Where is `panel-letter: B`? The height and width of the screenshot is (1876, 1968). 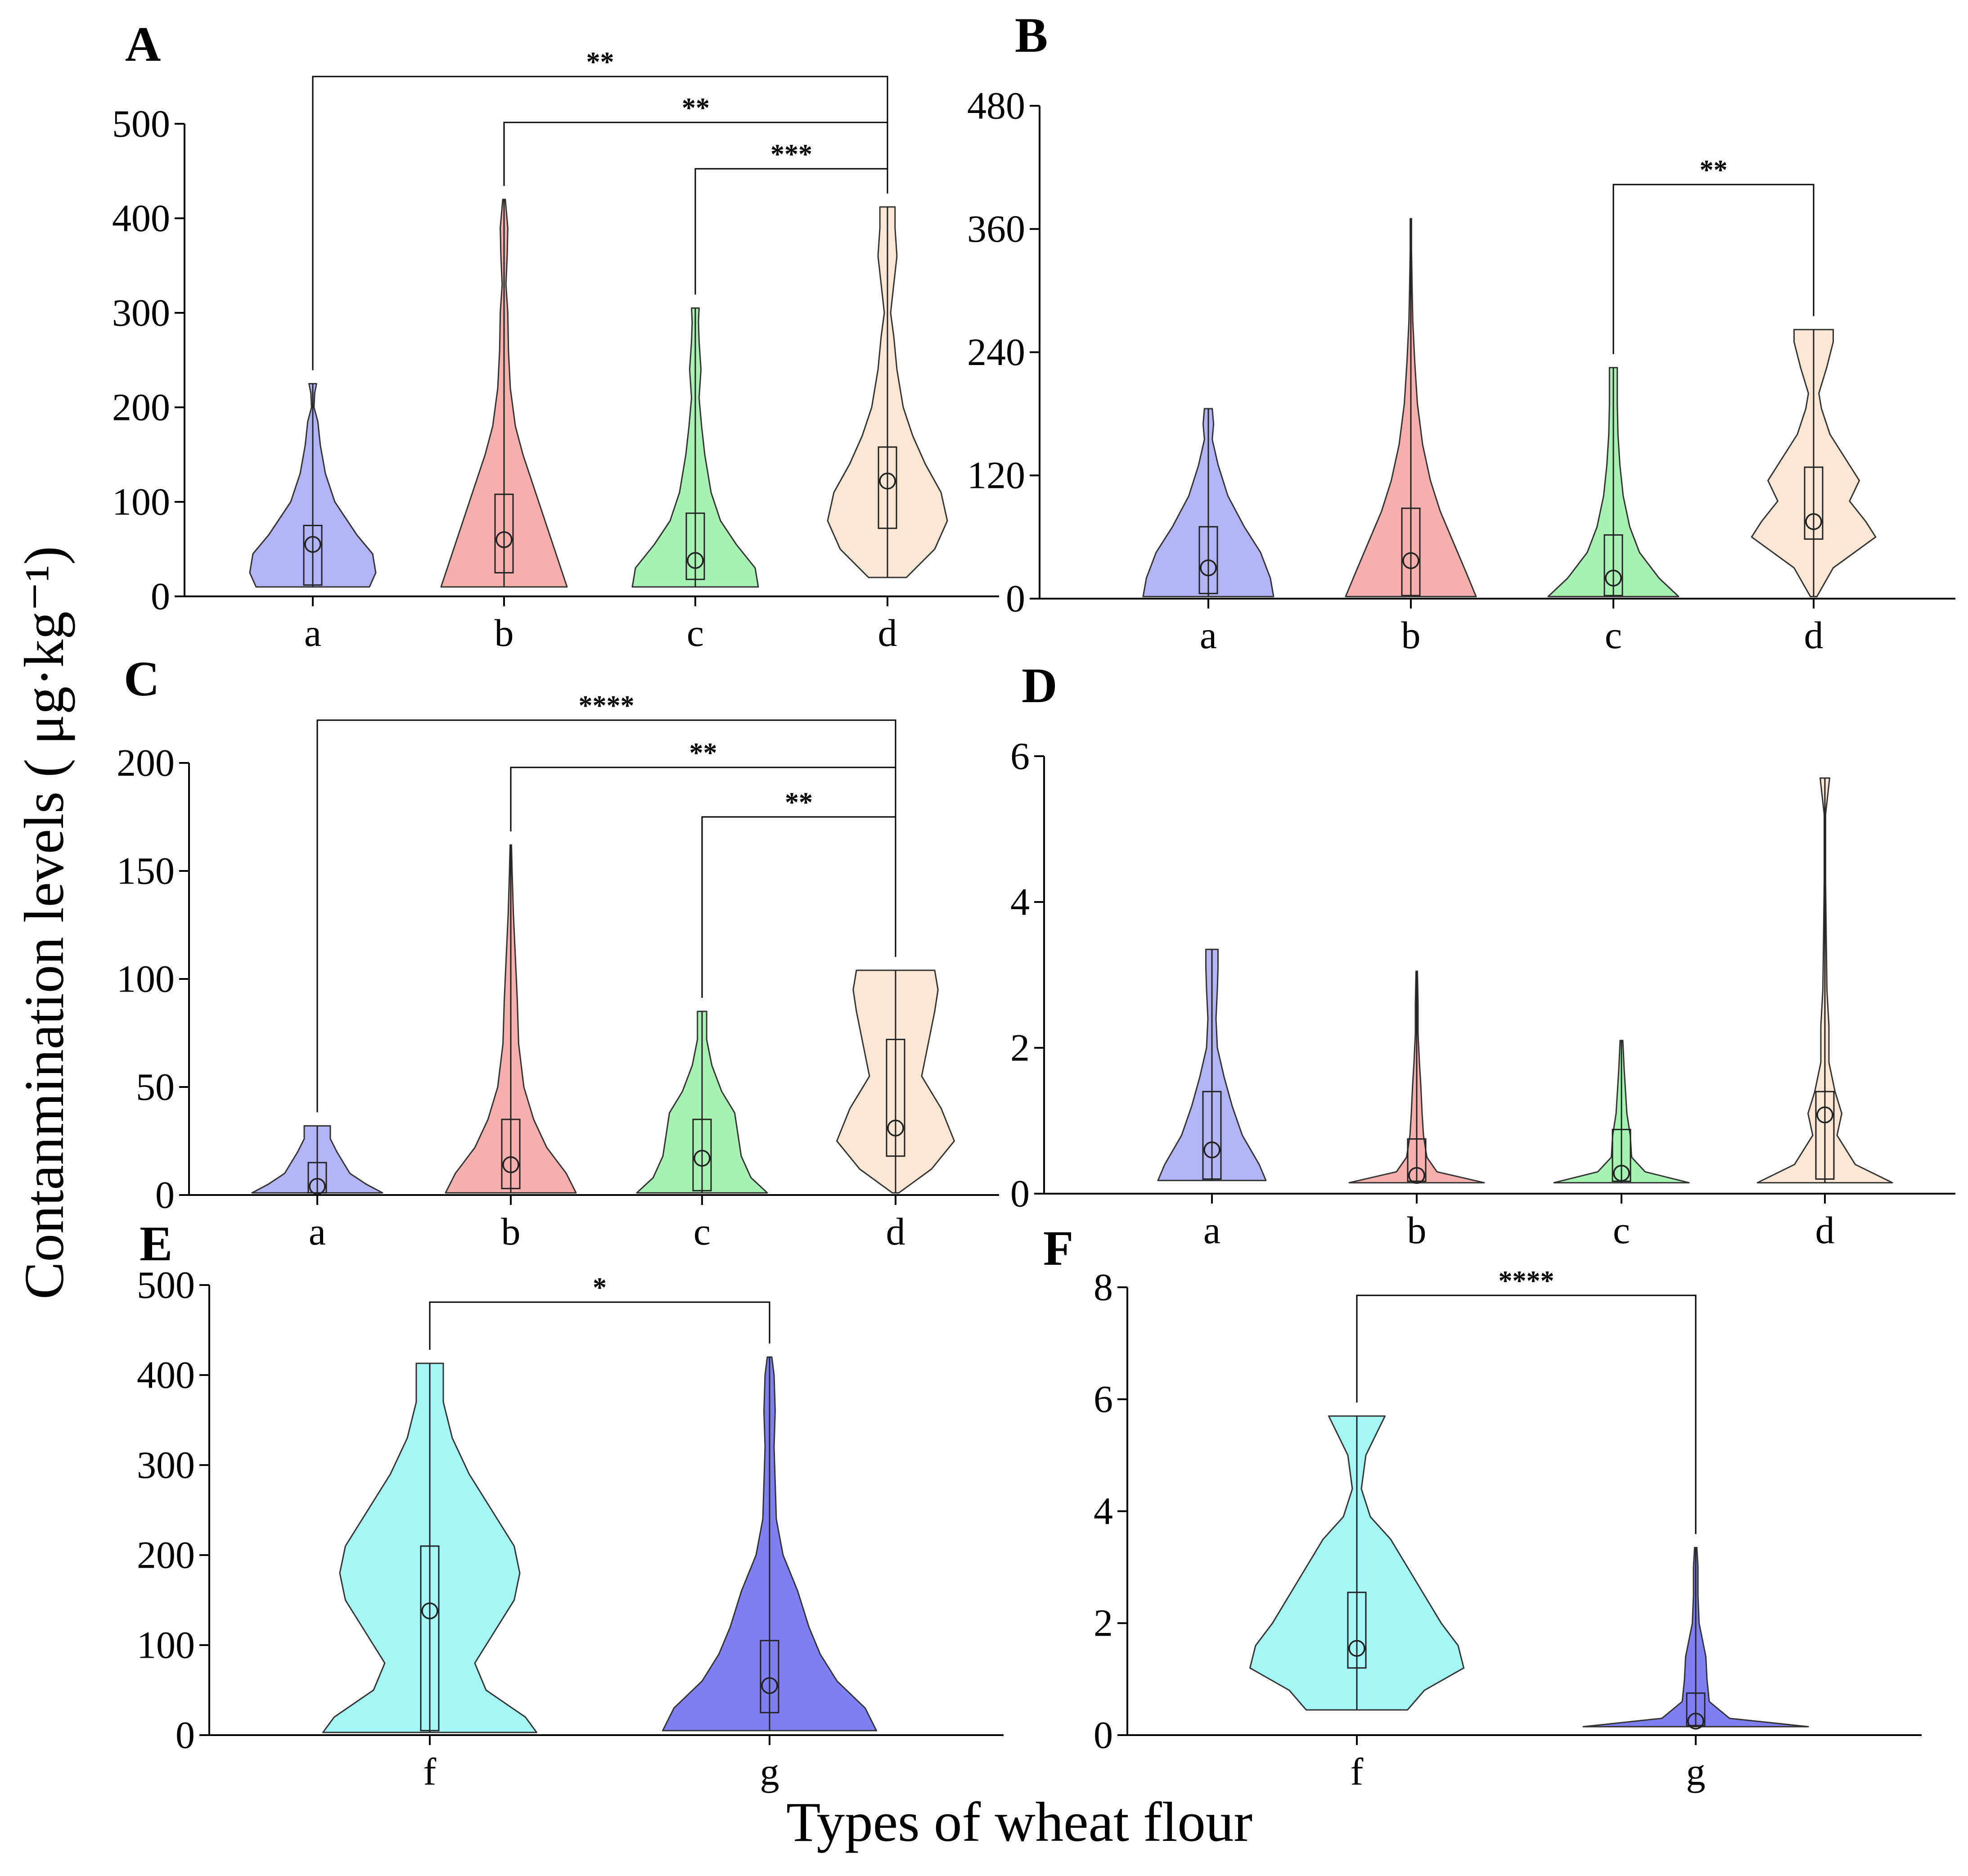
panel-letter: B is located at coordinates (1031, 35).